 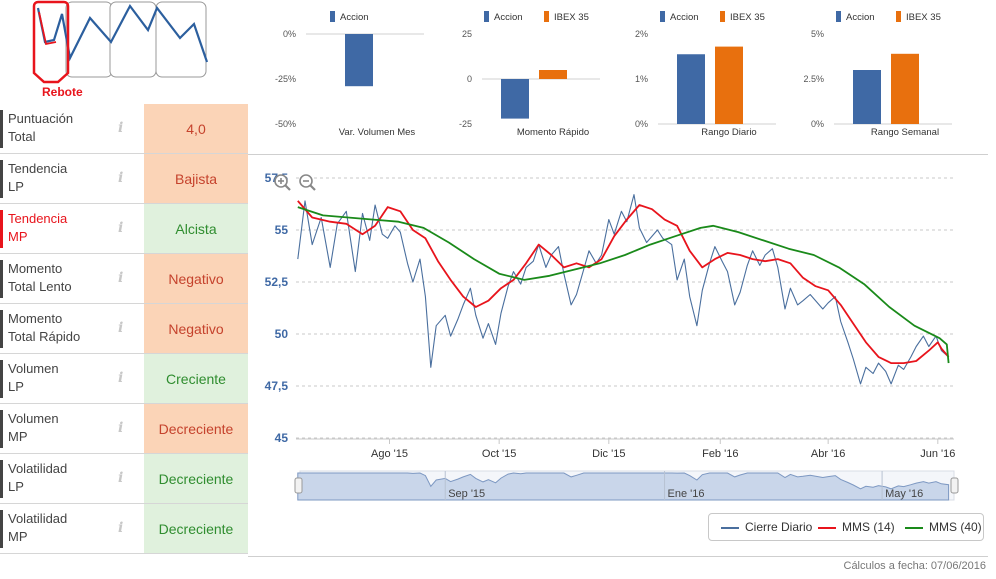 I want to click on legend-item: MMS (14), so click(x=856, y=527).